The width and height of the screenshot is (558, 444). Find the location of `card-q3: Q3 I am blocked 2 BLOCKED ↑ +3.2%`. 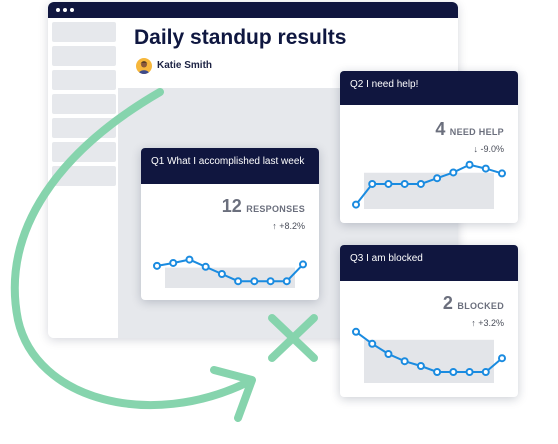

card-q3: Q3 I am blocked 2 BLOCKED ↑ +3.2% is located at coordinates (429, 321).